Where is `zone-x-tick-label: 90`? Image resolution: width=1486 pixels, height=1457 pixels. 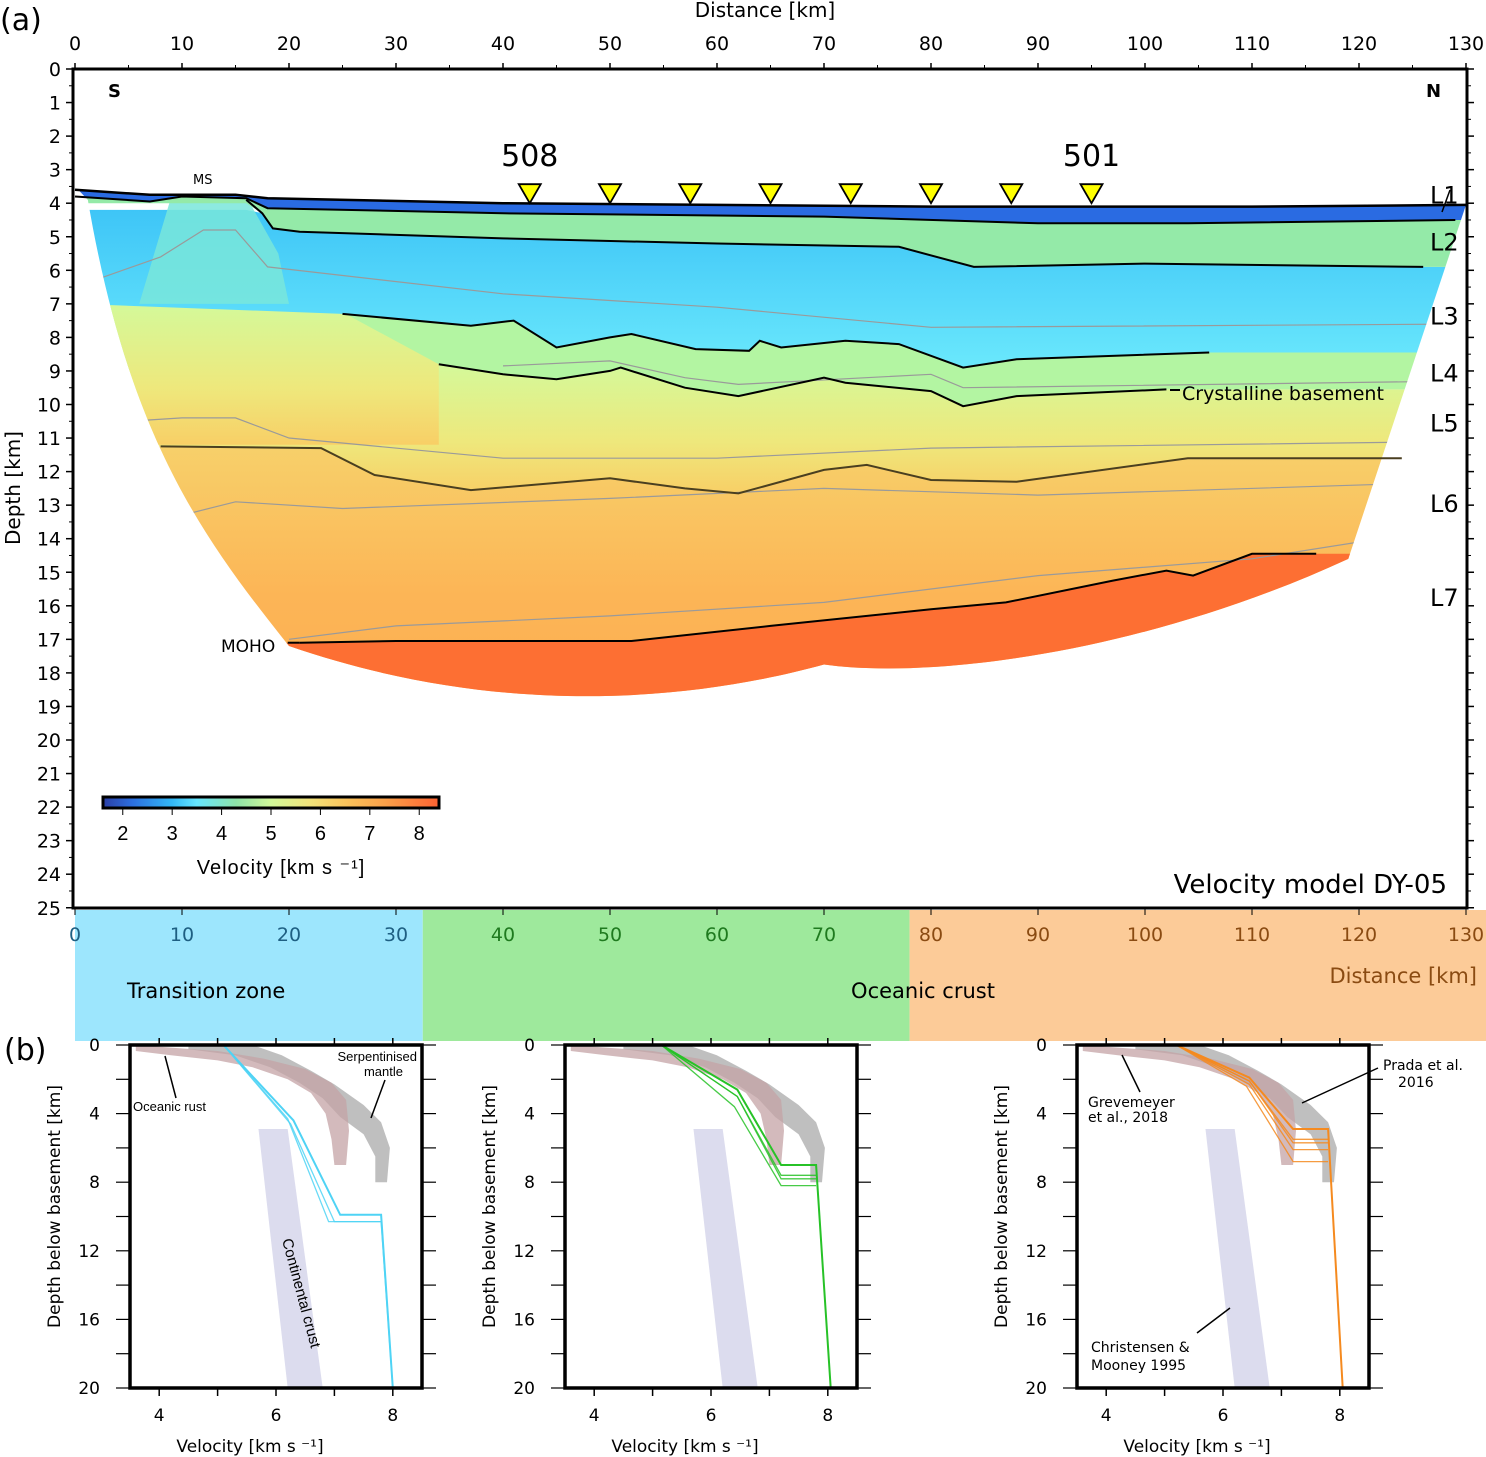
zone-x-tick-label: 90 is located at coordinates (1038, 935).